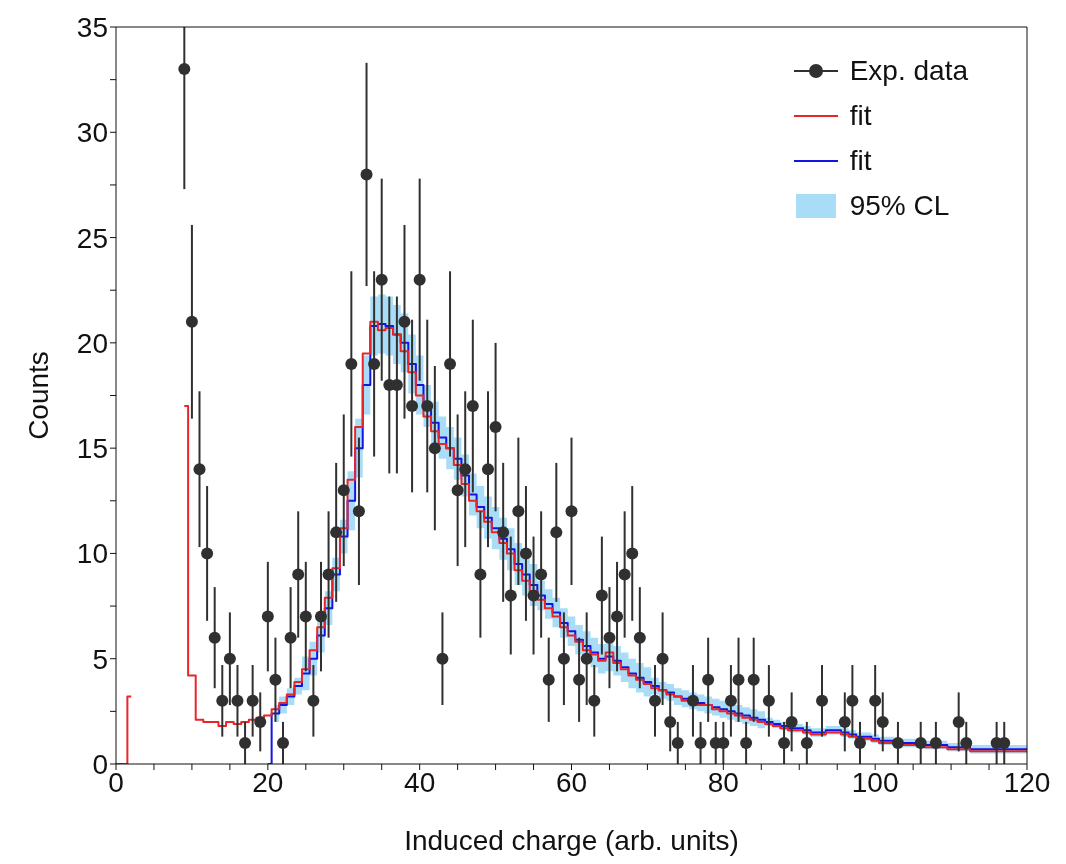 The image size is (1066, 864). I want to click on x-tick-label: 20, so click(268, 782).